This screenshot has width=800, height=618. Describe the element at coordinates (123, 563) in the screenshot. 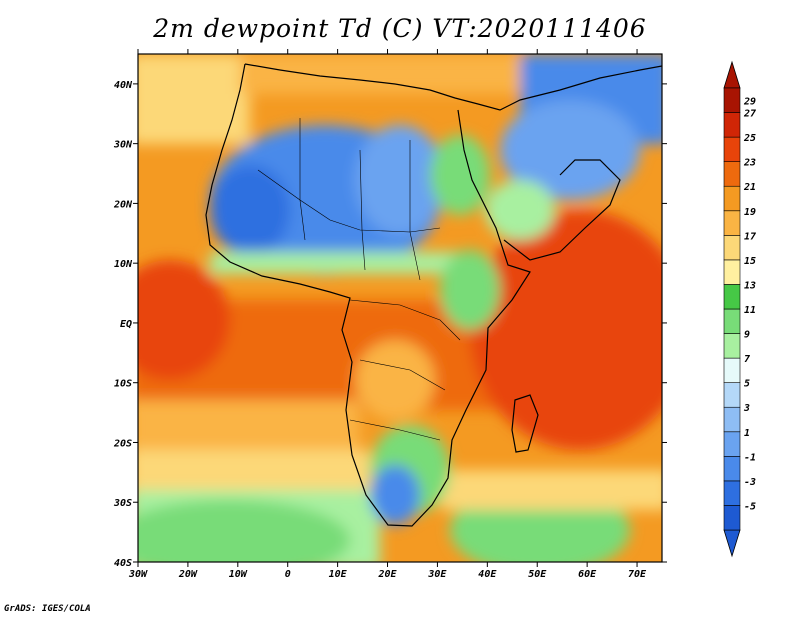

I see `lat-label: 40S` at that location.